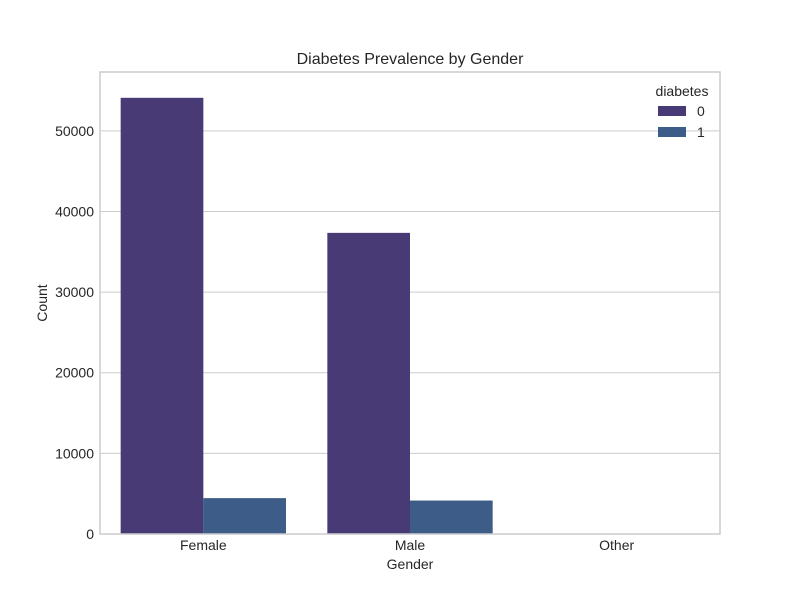 Image resolution: width=800 pixels, height=600 pixels. What do you see at coordinates (90, 534) in the screenshot?
I see `y-tick-label: 0` at bounding box center [90, 534].